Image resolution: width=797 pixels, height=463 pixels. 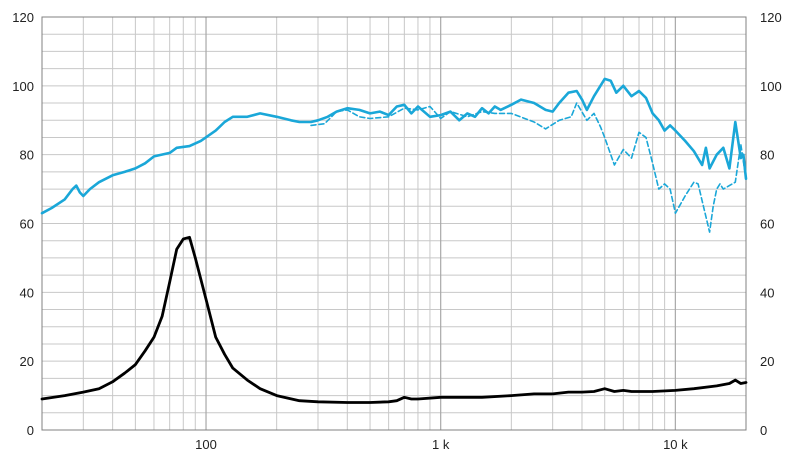 What do you see at coordinates (771, 86) in the screenshot?
I see `y-tick-label-right: 100` at bounding box center [771, 86].